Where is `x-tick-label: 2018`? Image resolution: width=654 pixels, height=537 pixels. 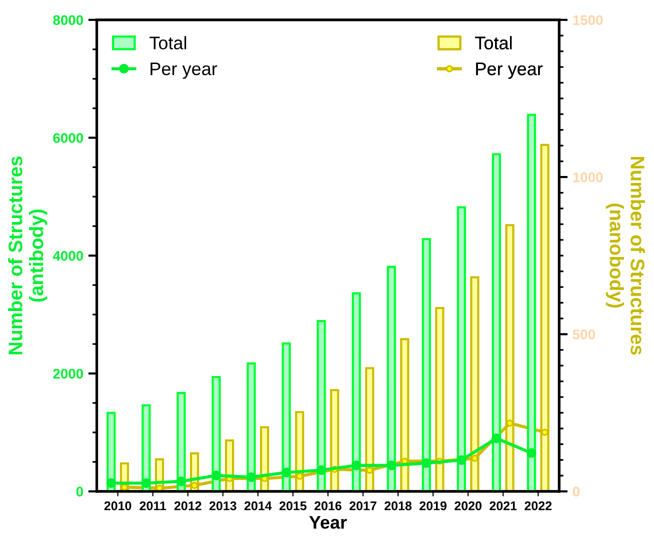 x-tick-label: 2018 is located at coordinates (398, 505).